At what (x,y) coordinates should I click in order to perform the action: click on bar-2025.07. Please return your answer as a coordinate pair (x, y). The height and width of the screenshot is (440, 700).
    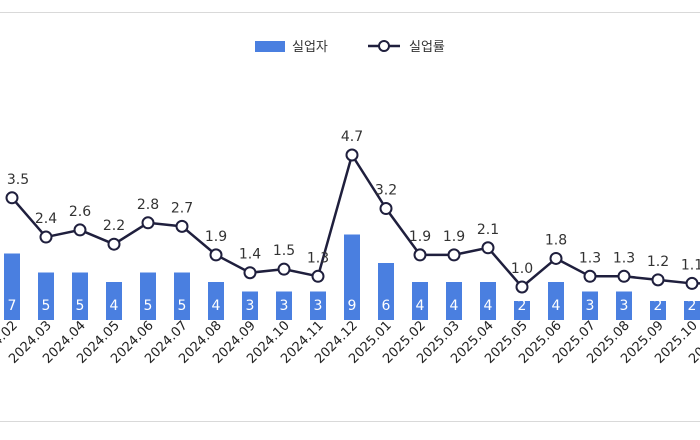
    Looking at the image, I should click on (590, 305).